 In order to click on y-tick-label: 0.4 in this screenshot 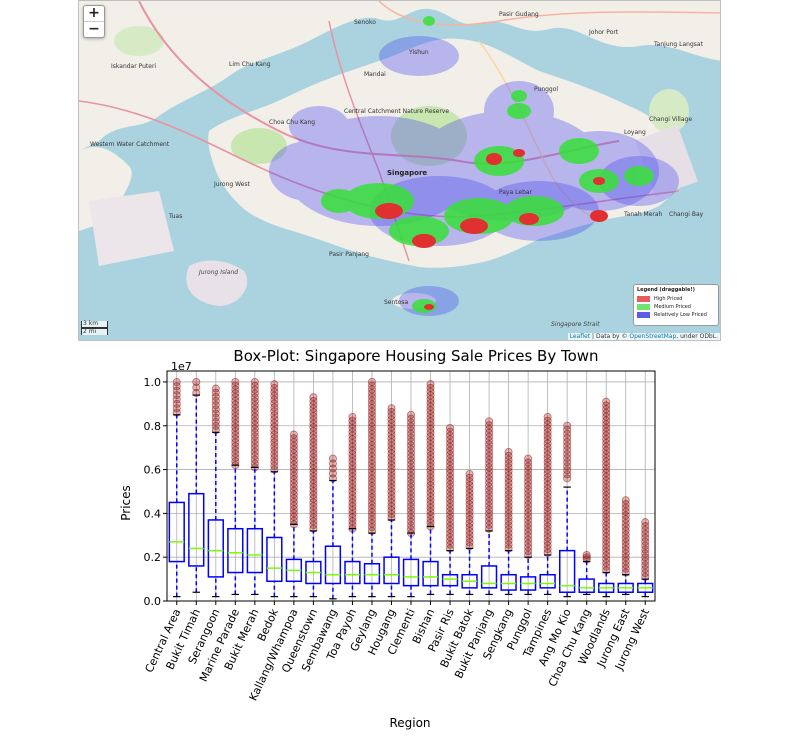, I will do `click(153, 513)`.